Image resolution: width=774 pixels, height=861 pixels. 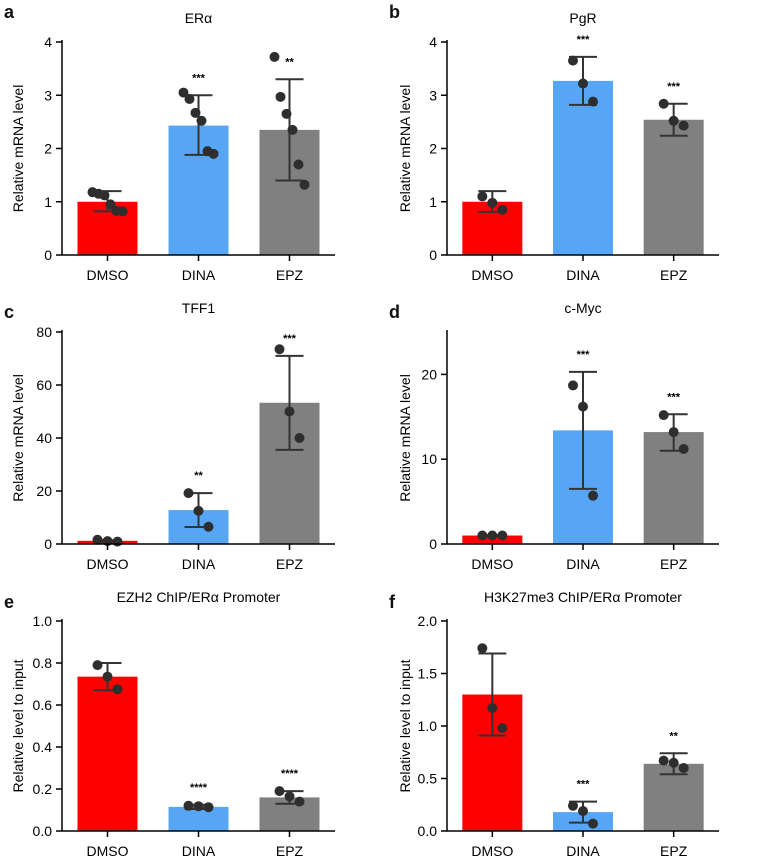 What do you see at coordinates (673, 187) in the screenshot?
I see `bar-epz` at bounding box center [673, 187].